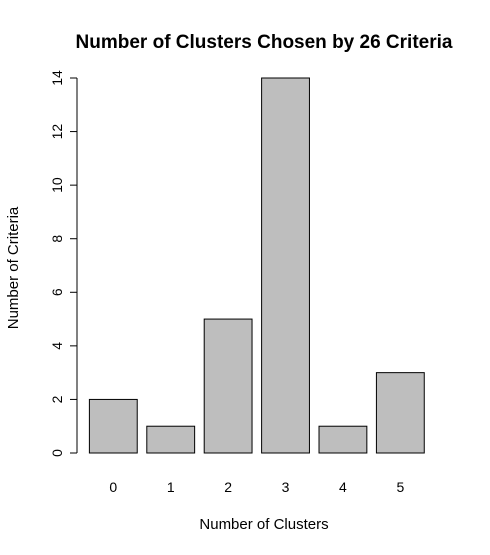 This screenshot has width=490, height=555. I want to click on y-tick-label-0: 0, so click(57, 453).